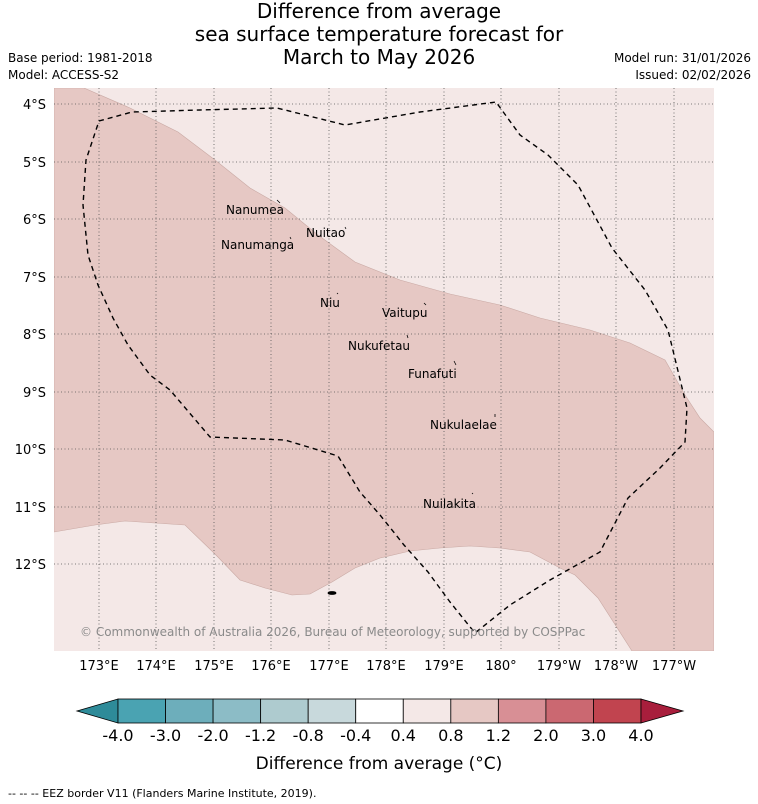 The width and height of the screenshot is (758, 804). I want to click on island-marker-nukufetau, so click(407, 336).